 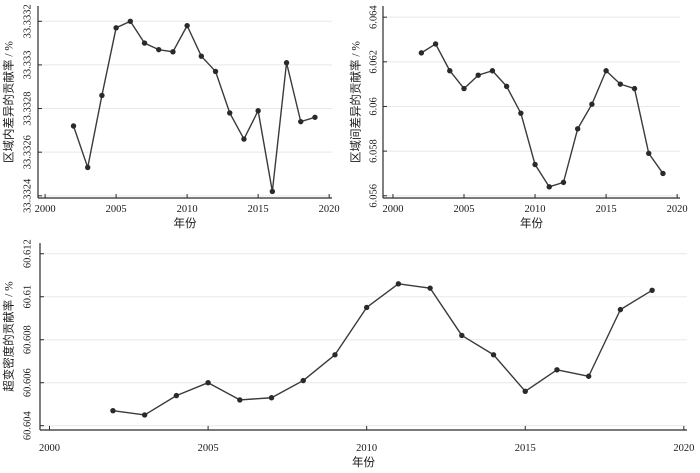 I want to click on y-axis-label: 区域内差异的贡献率 / %, so click(x=9, y=102).